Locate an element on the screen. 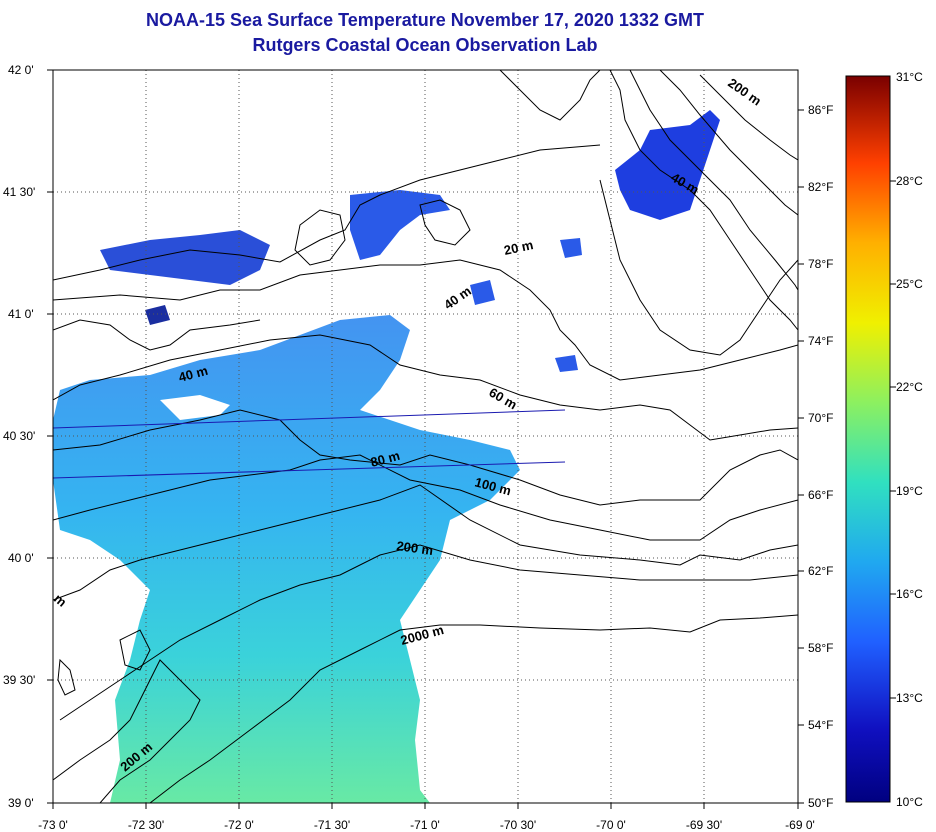  celsius-label: 22°C is located at coordinates (909, 387).